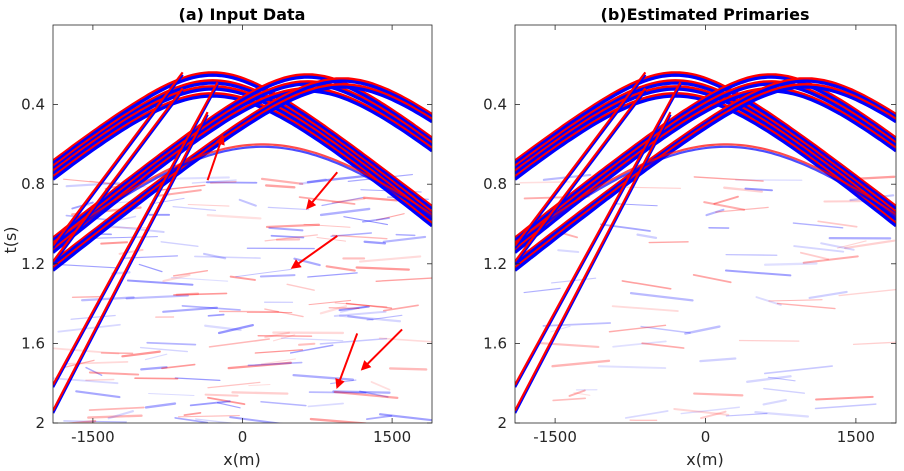 The height and width of the screenshot is (471, 904). I want to click on panel-a-xlabel: x(m), so click(242, 459).